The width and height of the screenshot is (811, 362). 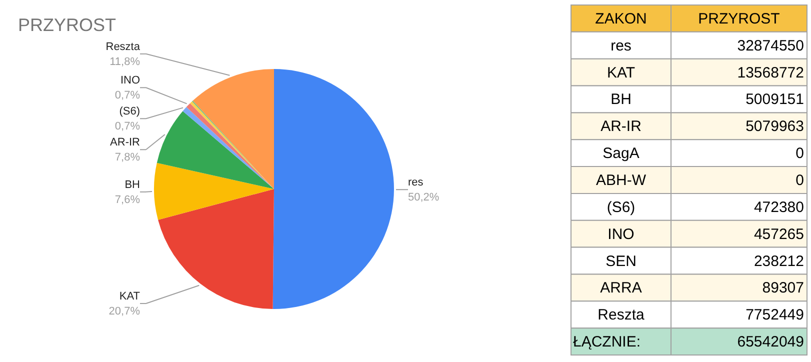 I want to click on category-label: INO, so click(x=621, y=234).